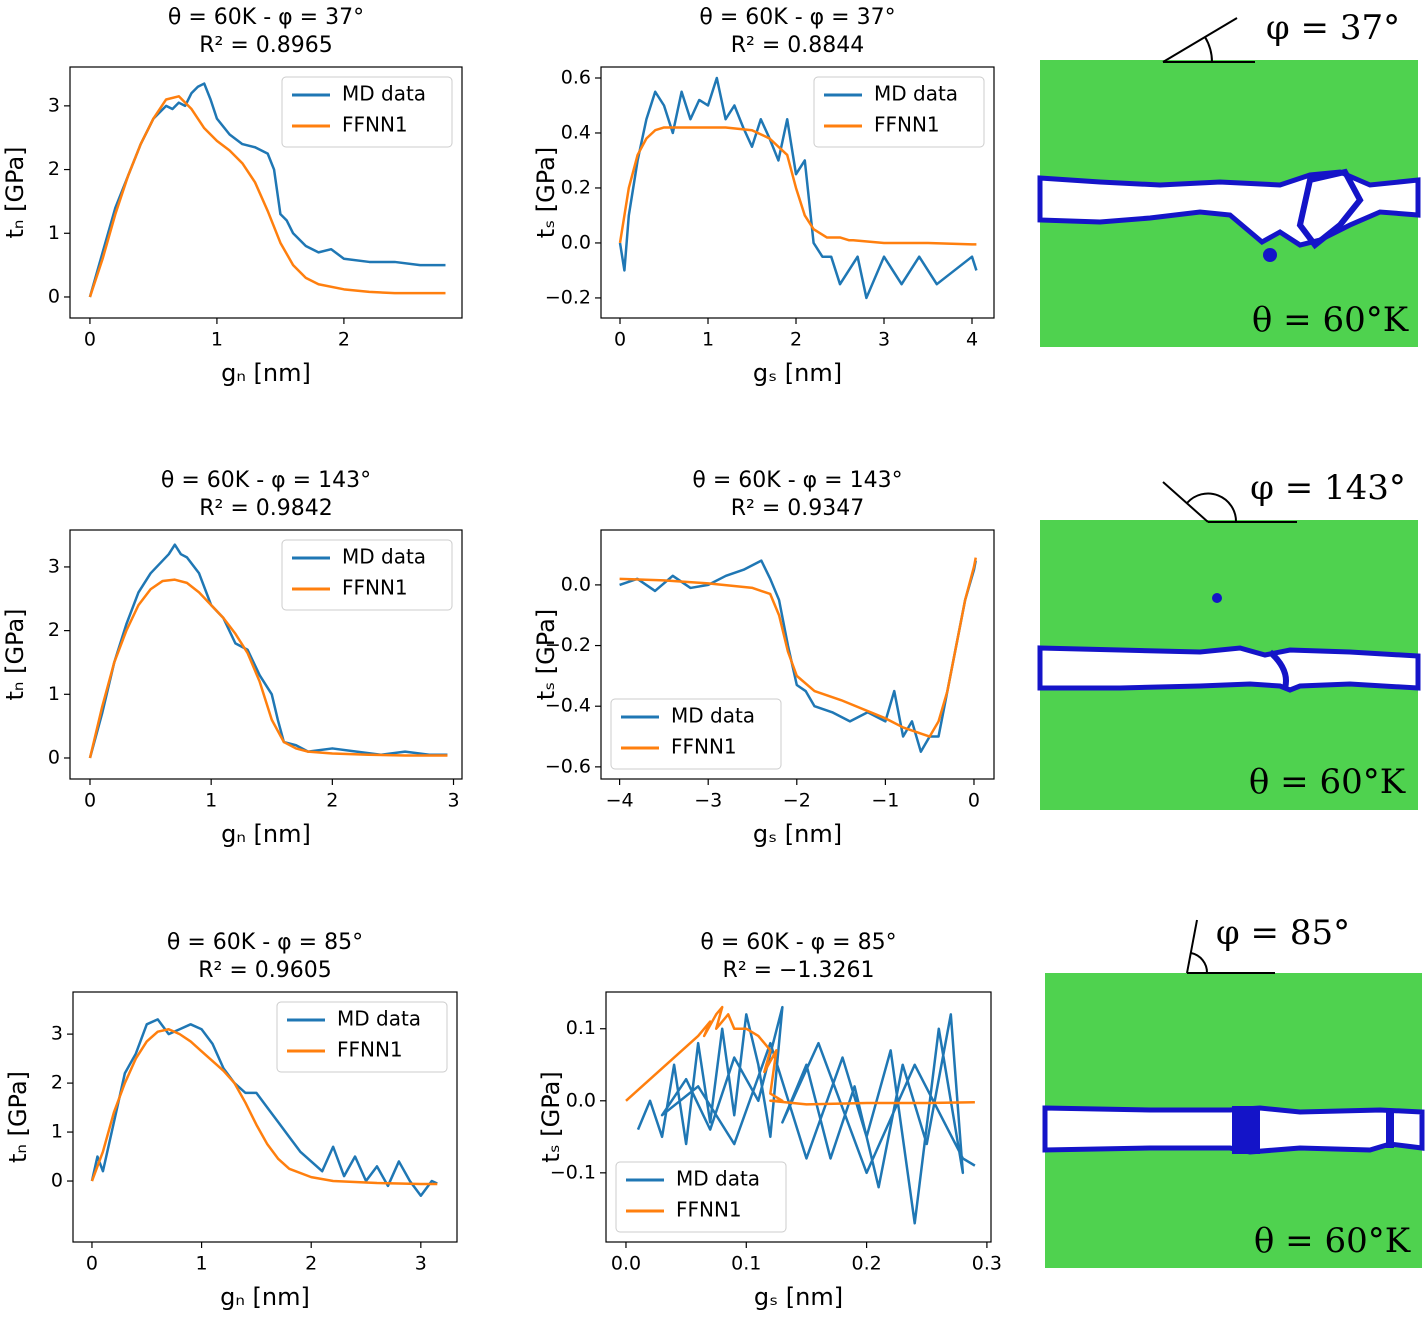 This screenshot has width=1427, height=1320. I want to click on y-tick-label: 0.2, so click(576, 187).